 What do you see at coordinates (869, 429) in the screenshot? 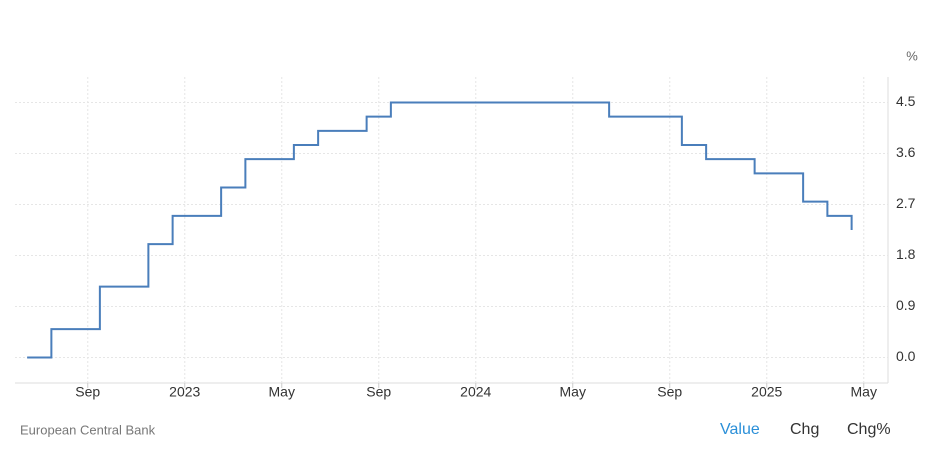
I see `tab-chg-pct: Chg%` at bounding box center [869, 429].